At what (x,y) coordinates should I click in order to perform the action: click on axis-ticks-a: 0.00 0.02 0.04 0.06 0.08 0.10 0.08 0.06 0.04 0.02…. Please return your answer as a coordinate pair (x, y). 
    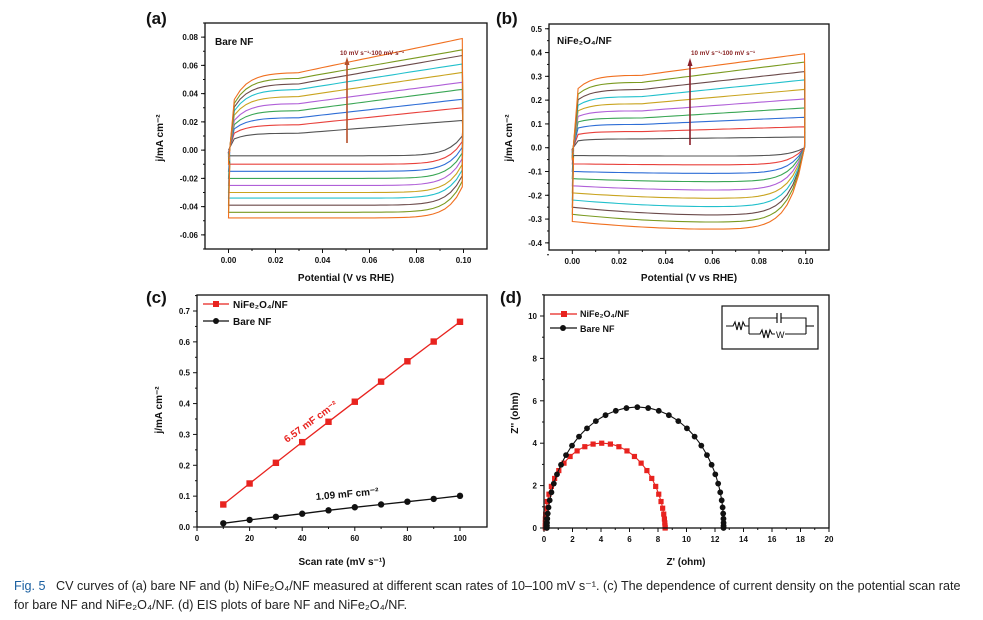
    Looking at the image, I should click on (326, 143).